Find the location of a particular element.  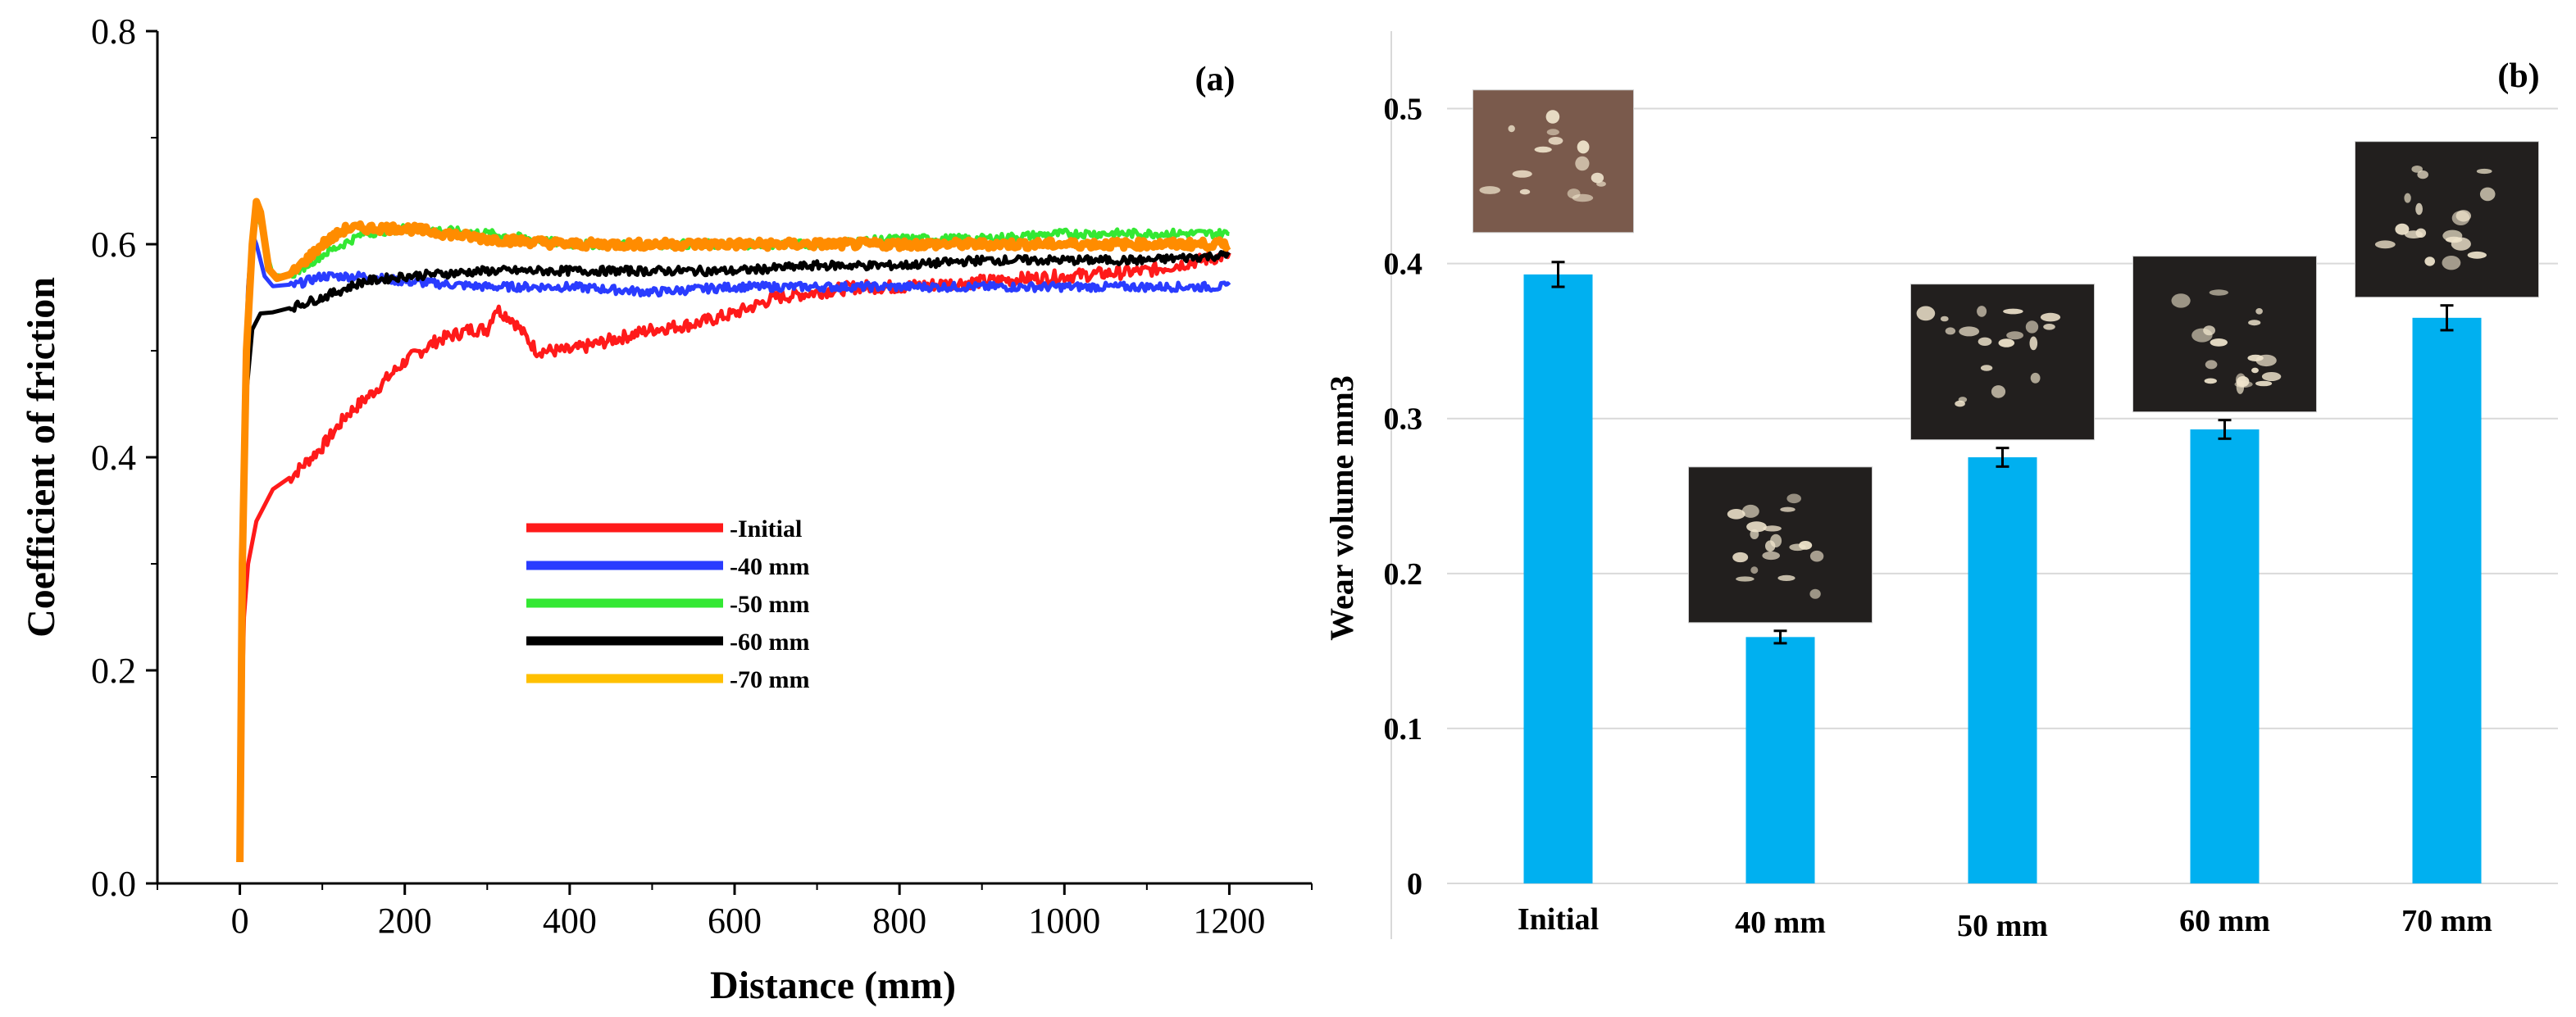

b-y-tick-label: 0.2 is located at coordinates (1404, 574).